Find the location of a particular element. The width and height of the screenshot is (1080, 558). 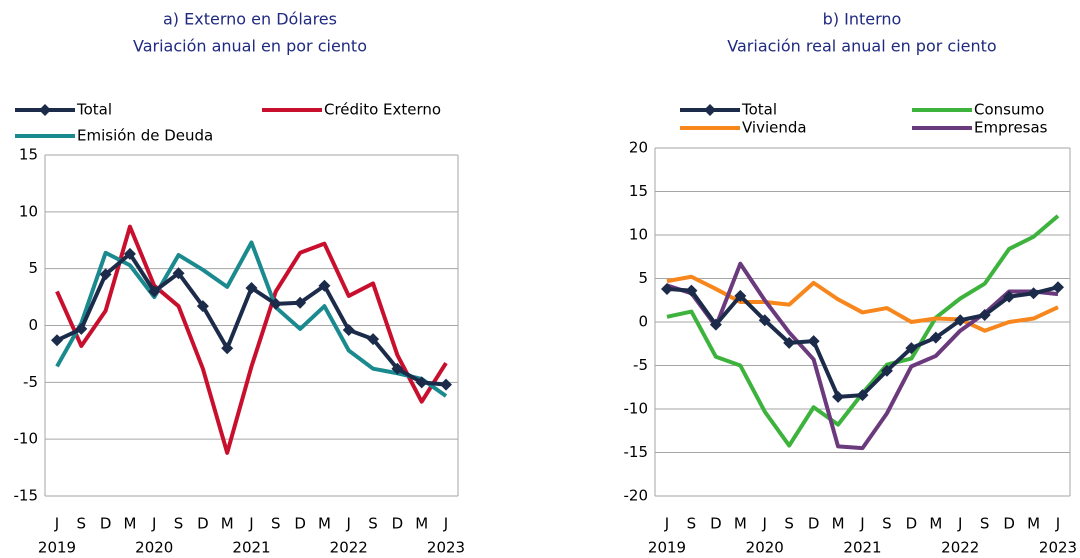

legend-label: Crédito Externo is located at coordinates (382, 110).